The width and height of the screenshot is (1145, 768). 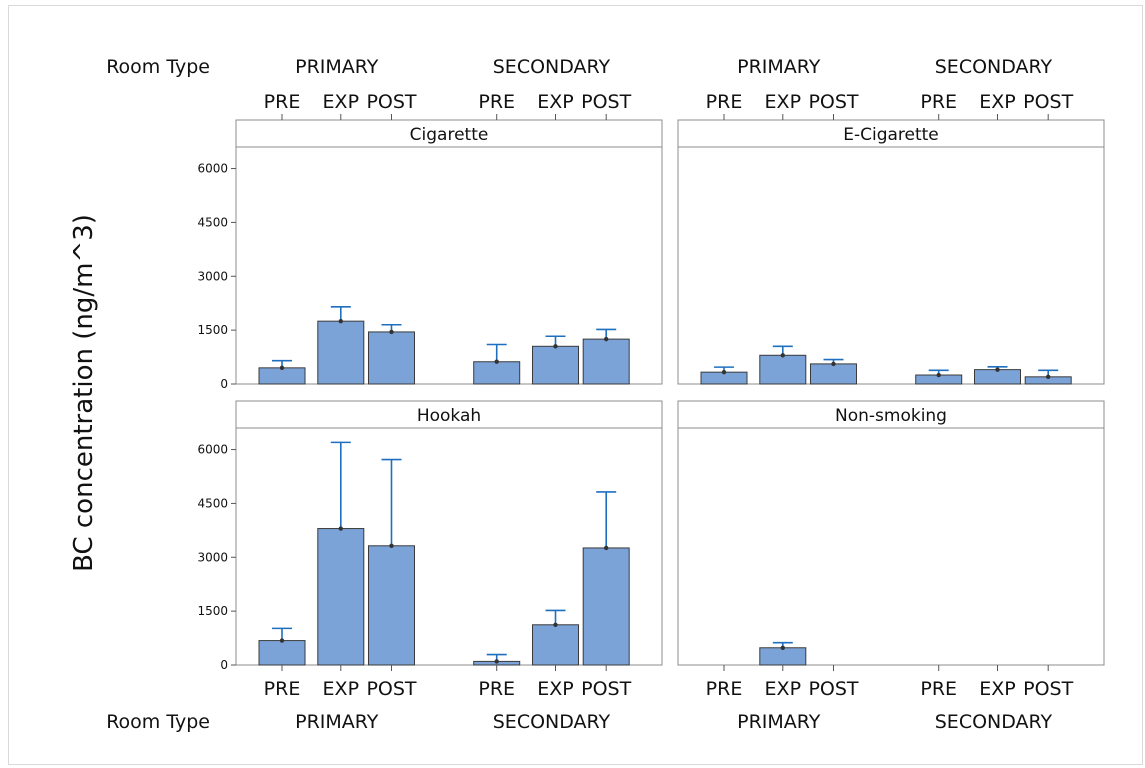 What do you see at coordinates (341, 352) in the screenshot?
I see `bar-cigarette-primary-exp` at bounding box center [341, 352].